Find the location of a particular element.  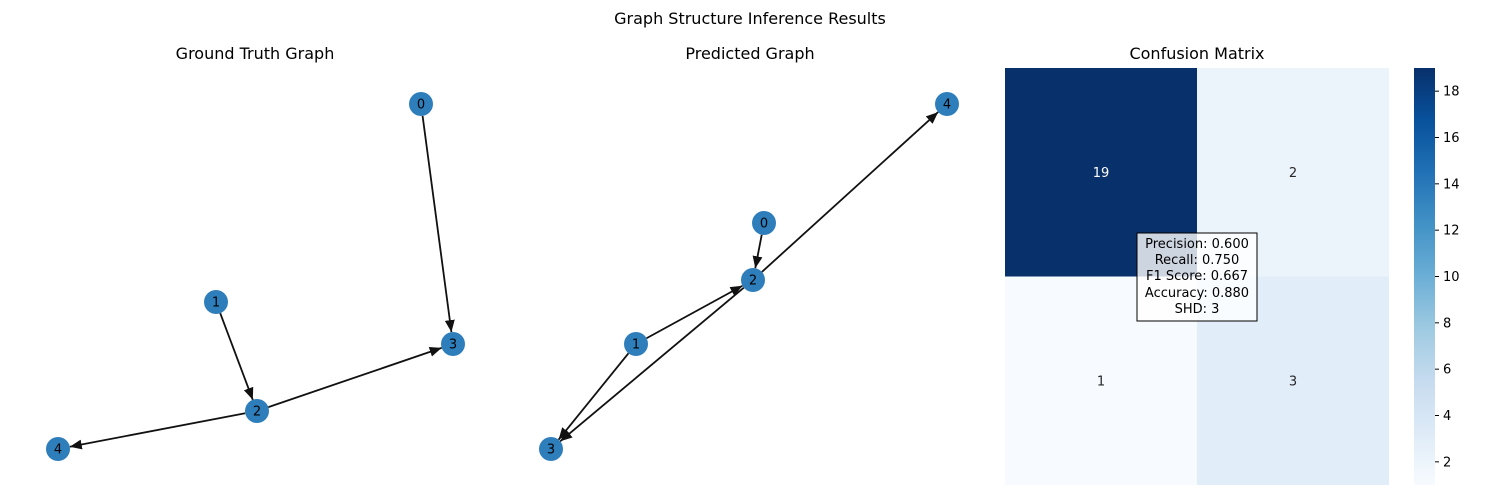

cm-value-1-1: 3 is located at coordinates (1293, 381).